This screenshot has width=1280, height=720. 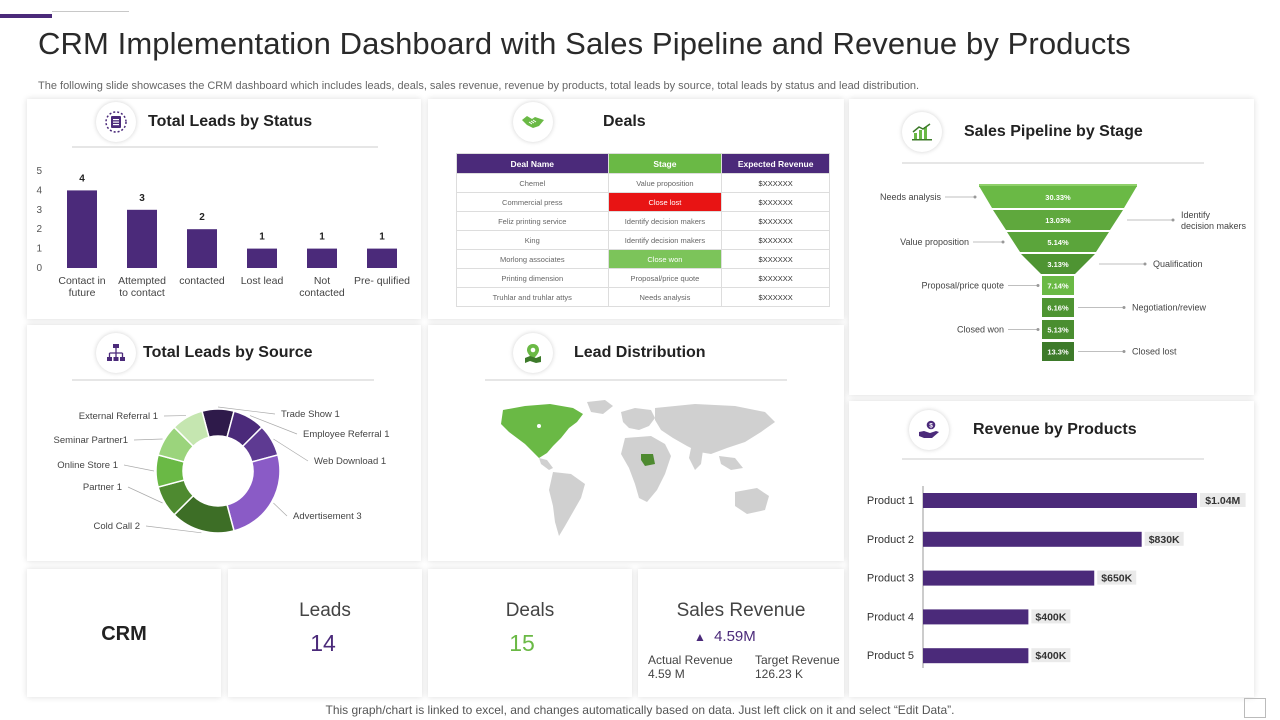 I want to click on leads-status-header: Total Leads by Status, so click(x=204, y=122).